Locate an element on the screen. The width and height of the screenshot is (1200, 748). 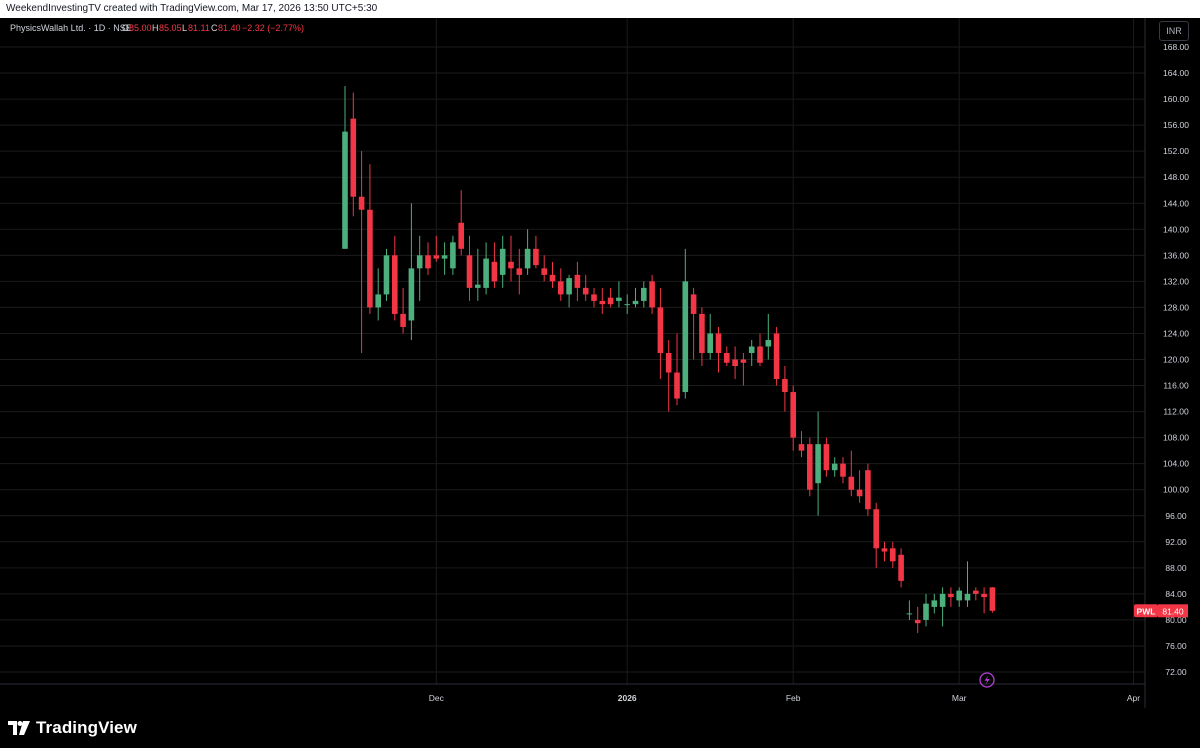
y-tick-label: 112.00 is located at coordinates (1176, 412).